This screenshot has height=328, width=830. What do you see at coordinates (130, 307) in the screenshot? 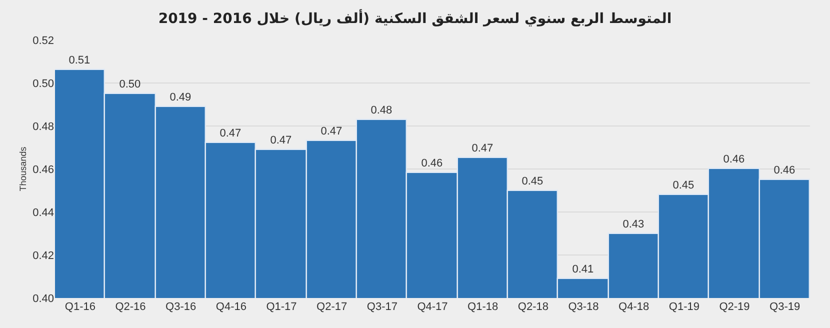
I see `x-tick-label: Q2-16` at bounding box center [130, 307].